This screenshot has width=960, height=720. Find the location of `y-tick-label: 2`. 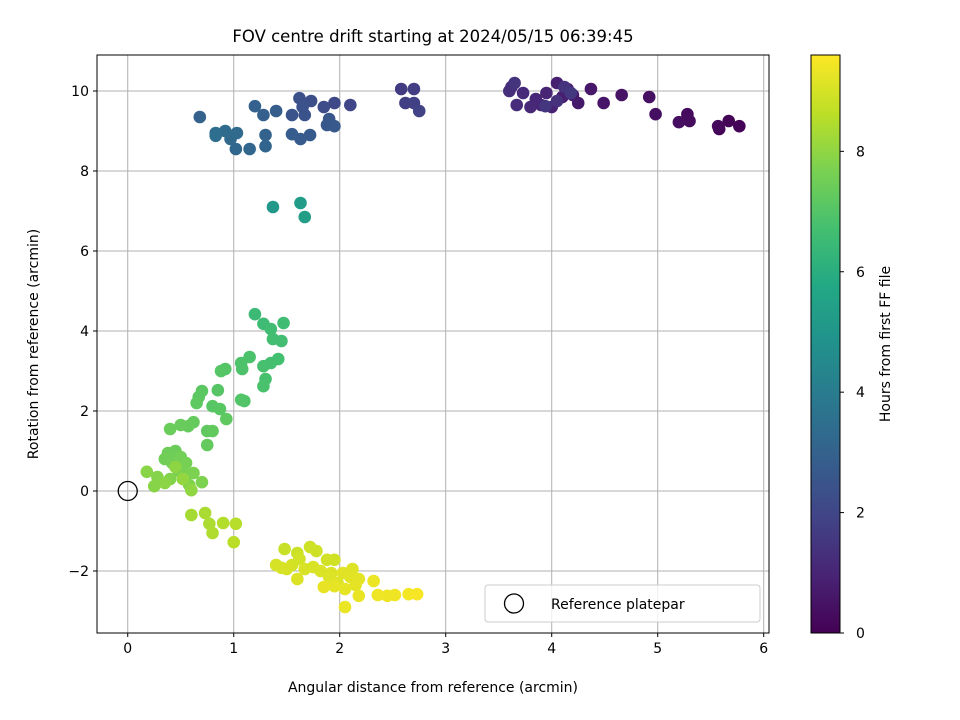

y-tick-label: 2 is located at coordinates (84, 412).